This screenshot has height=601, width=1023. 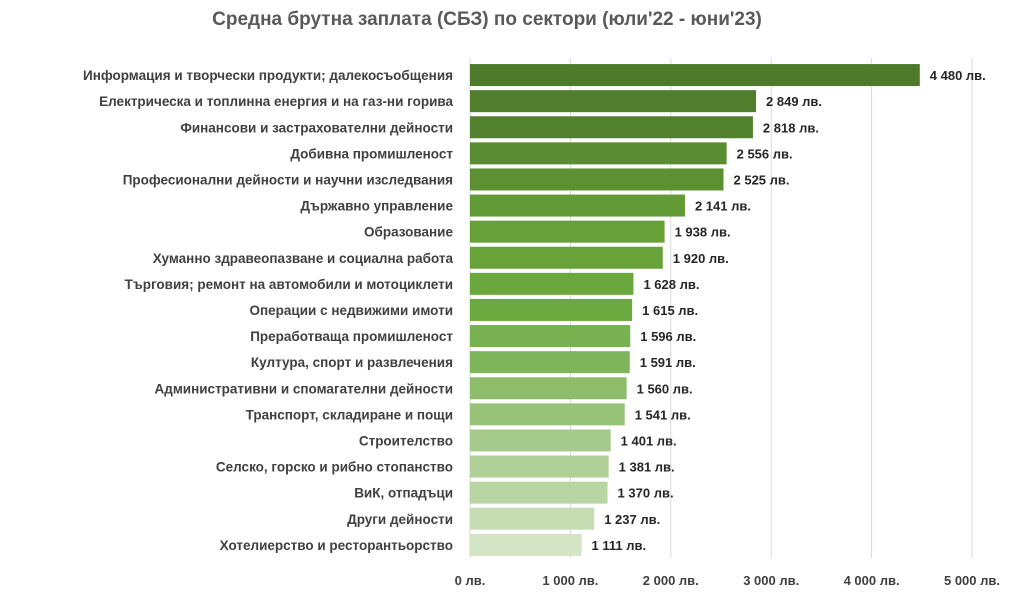 I want to click on data-label: 1 920 лв., so click(x=701, y=258).